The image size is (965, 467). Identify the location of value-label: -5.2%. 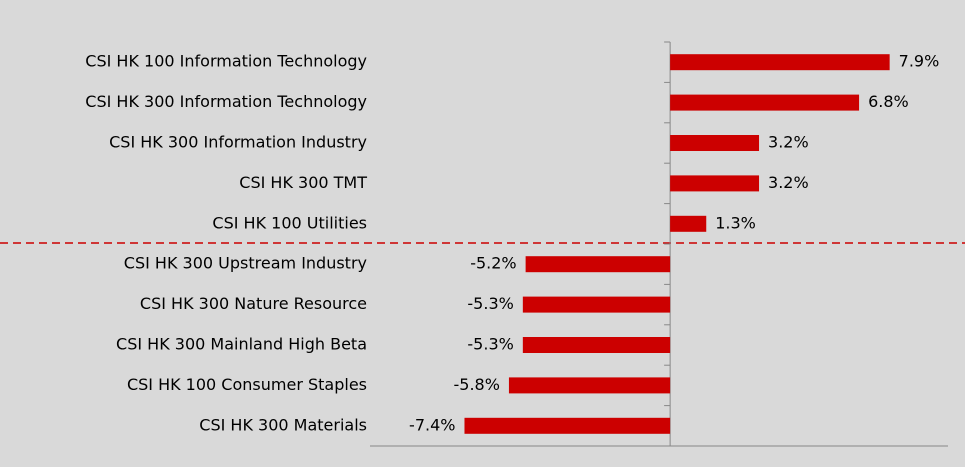
(493, 263).